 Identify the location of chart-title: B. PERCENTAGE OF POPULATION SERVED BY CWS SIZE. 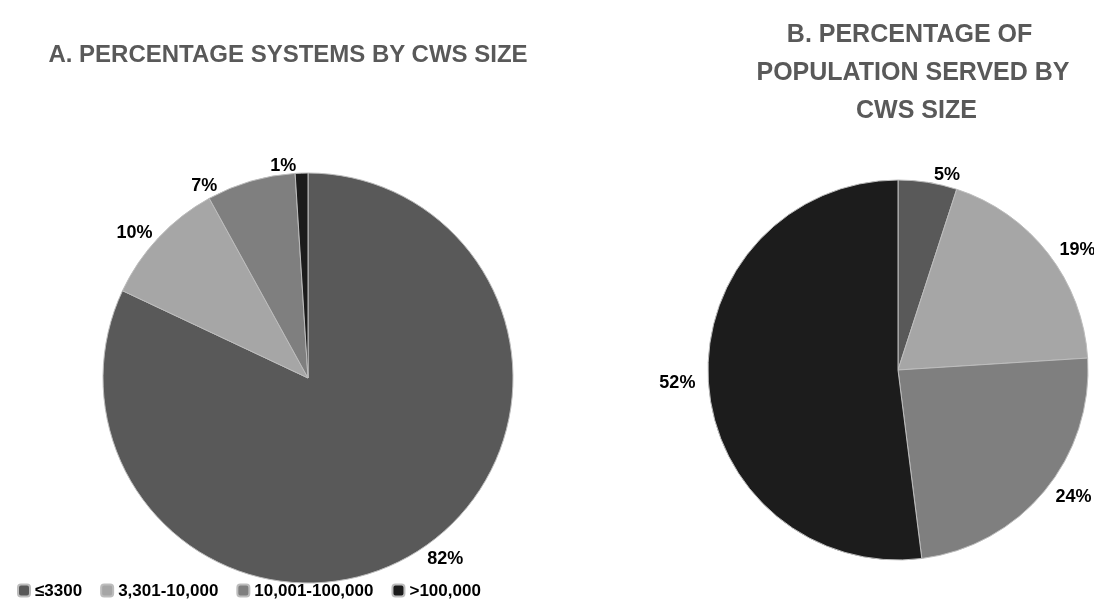
(913, 71).